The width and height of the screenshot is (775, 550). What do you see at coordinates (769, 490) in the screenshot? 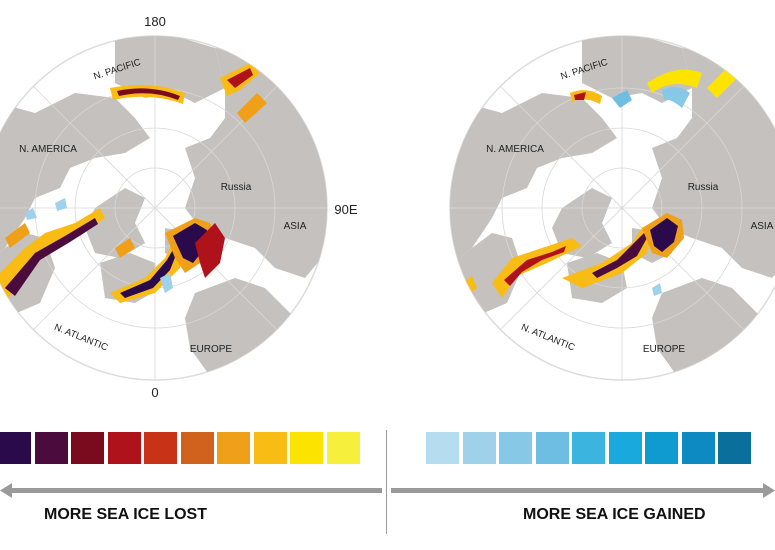
I see `arrow-right-icon` at bounding box center [769, 490].